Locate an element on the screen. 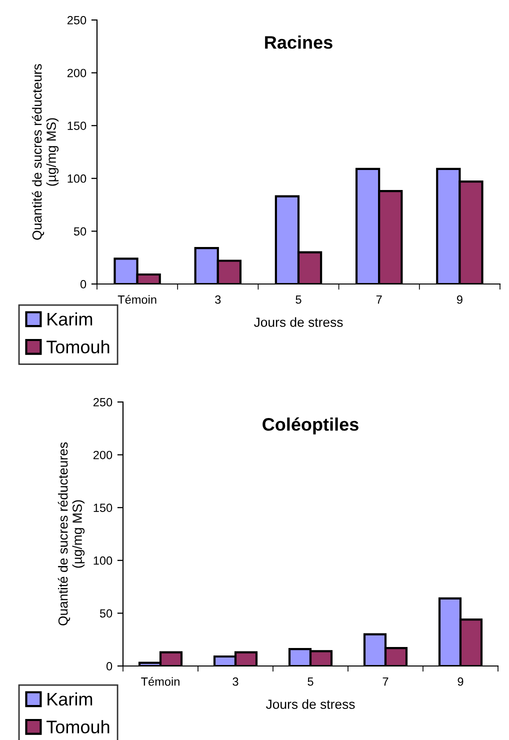 The width and height of the screenshot is (509, 740). text: Coléoptiles is located at coordinates (310, 425).